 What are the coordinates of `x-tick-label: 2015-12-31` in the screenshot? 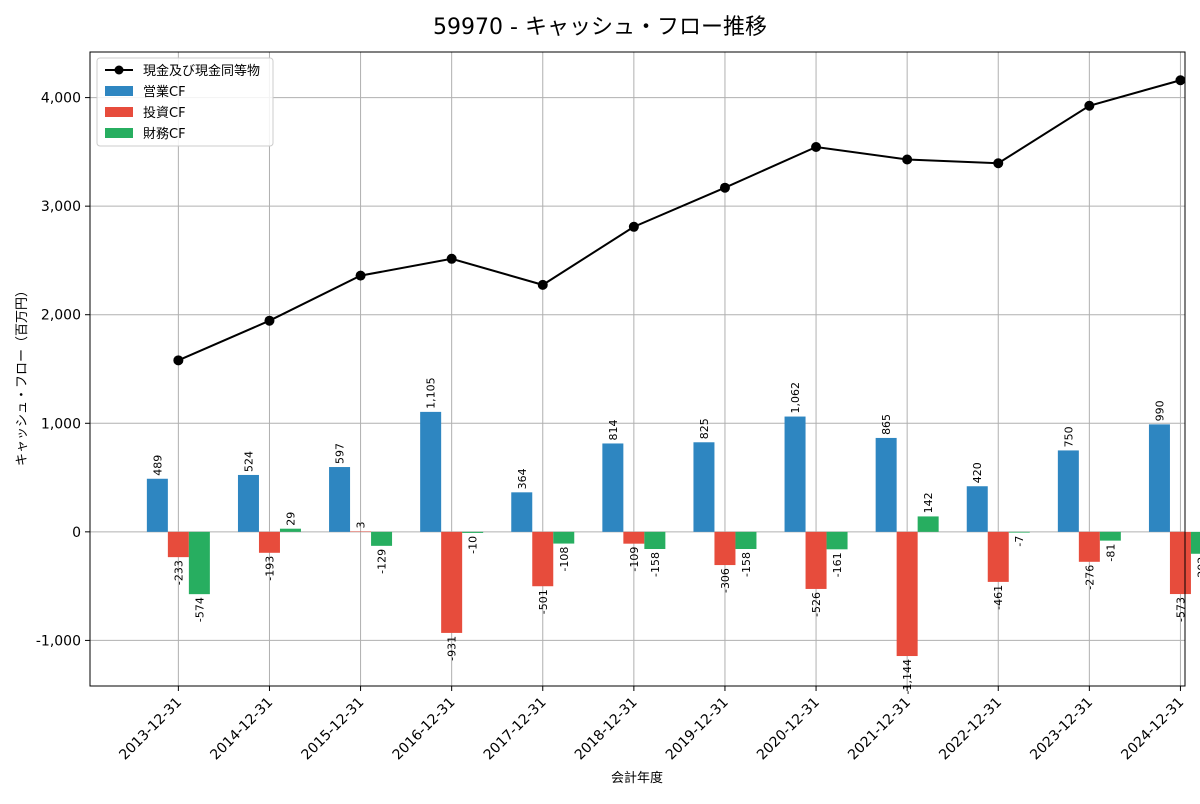 It's located at (333, 729).